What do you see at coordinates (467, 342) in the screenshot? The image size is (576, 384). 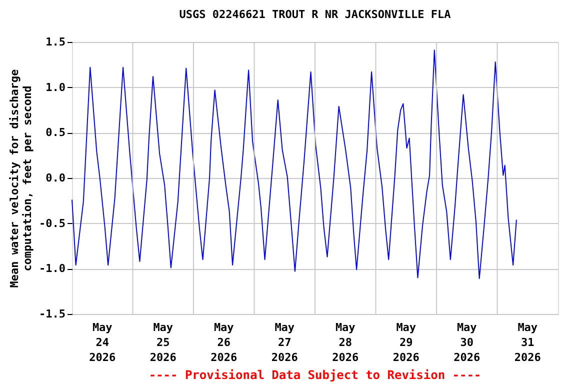 I see `x-tick-label: May 30 2026` at bounding box center [467, 342].